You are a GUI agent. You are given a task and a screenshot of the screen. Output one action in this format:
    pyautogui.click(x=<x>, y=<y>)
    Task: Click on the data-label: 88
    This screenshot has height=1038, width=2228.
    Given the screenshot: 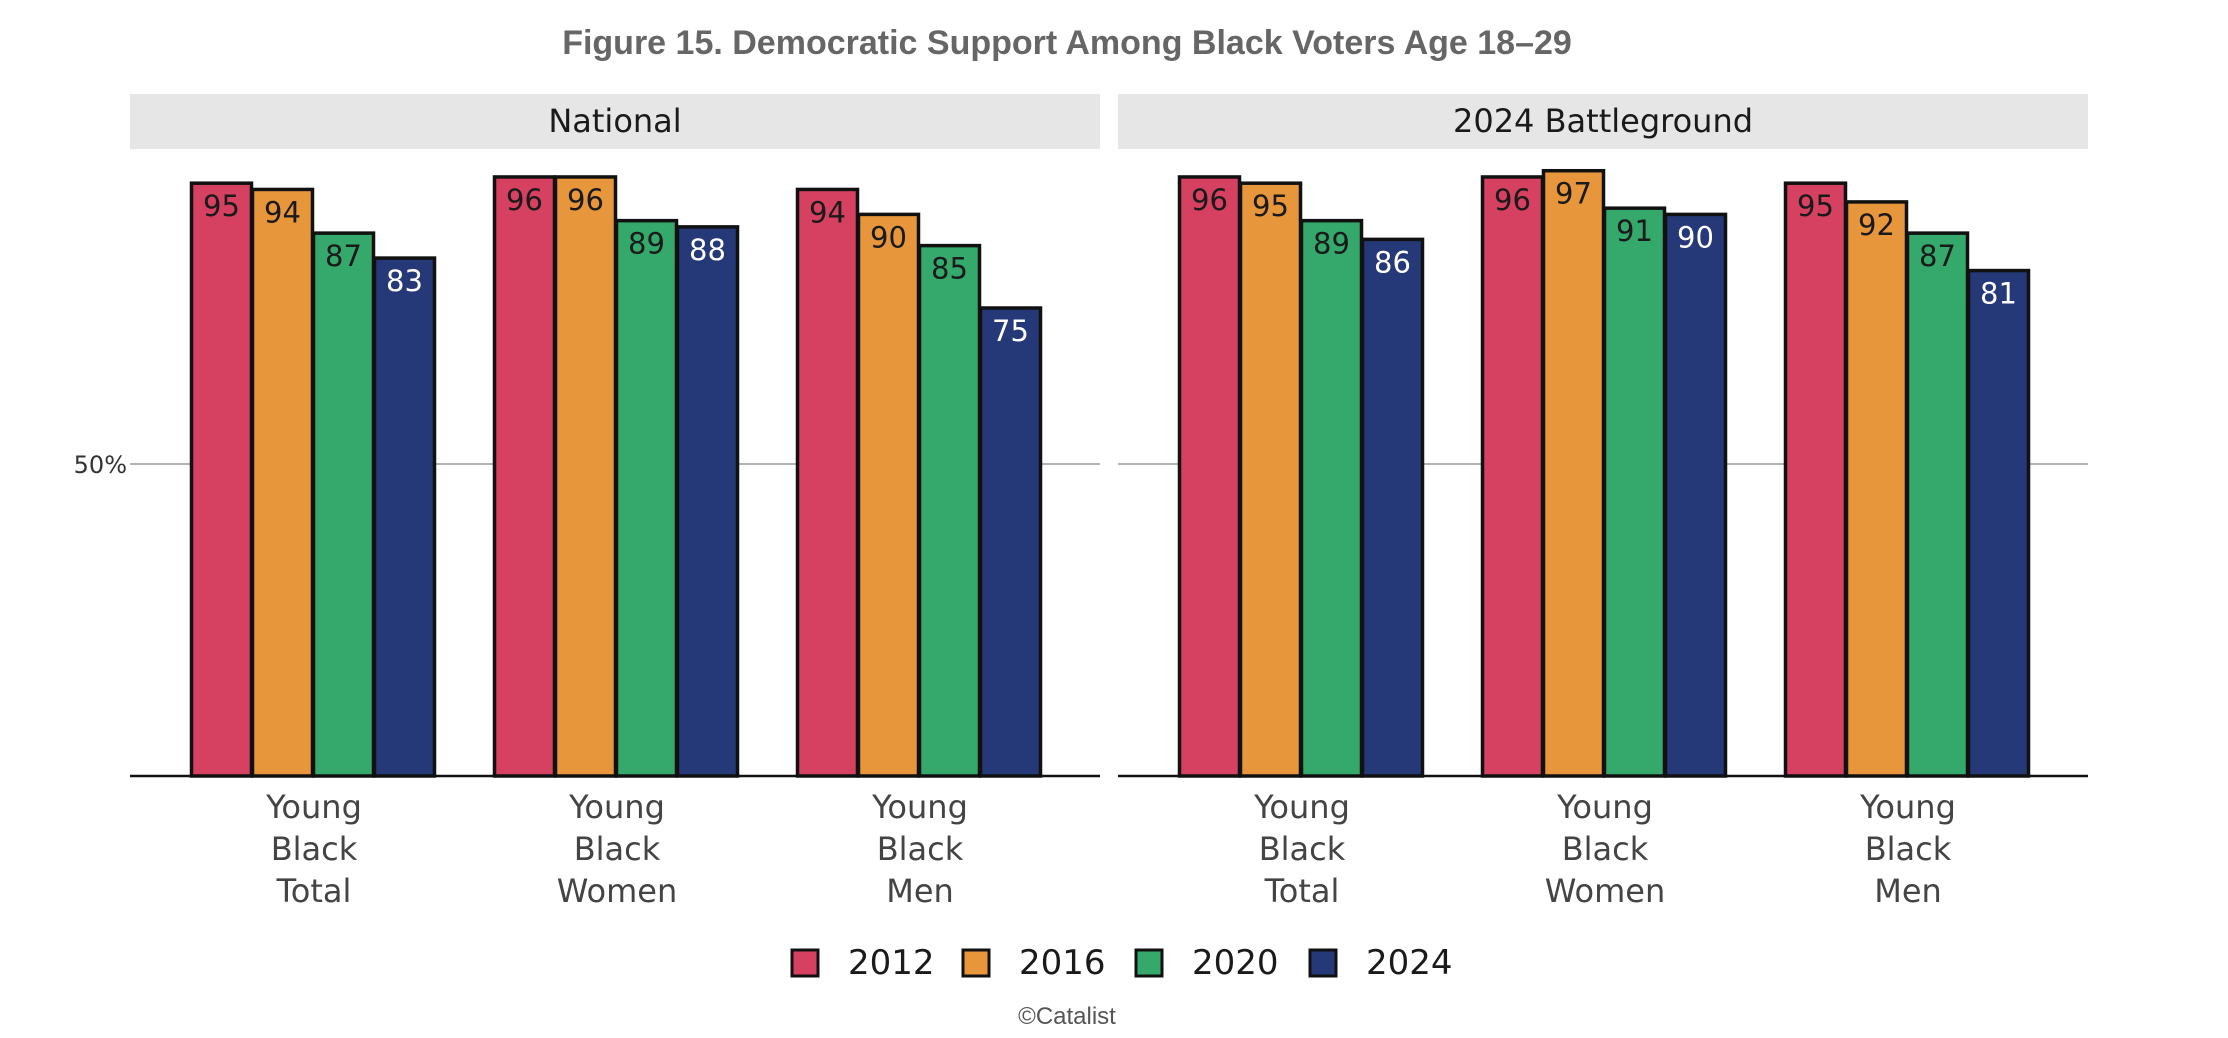 What is the action you would take?
    pyautogui.click(x=707, y=250)
    